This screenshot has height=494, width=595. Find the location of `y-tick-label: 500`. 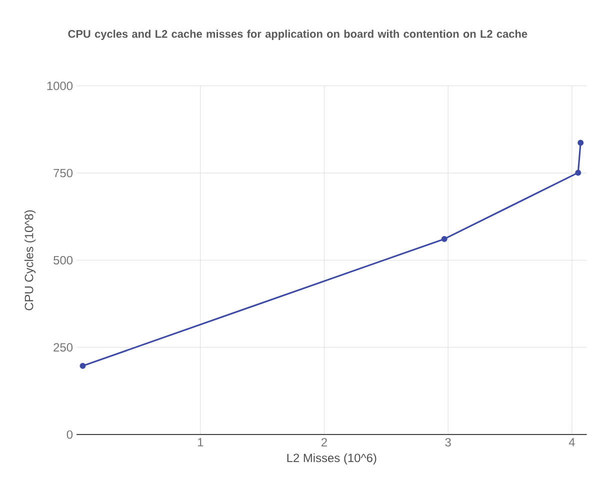

y-tick-label: 500 is located at coordinates (63, 260).